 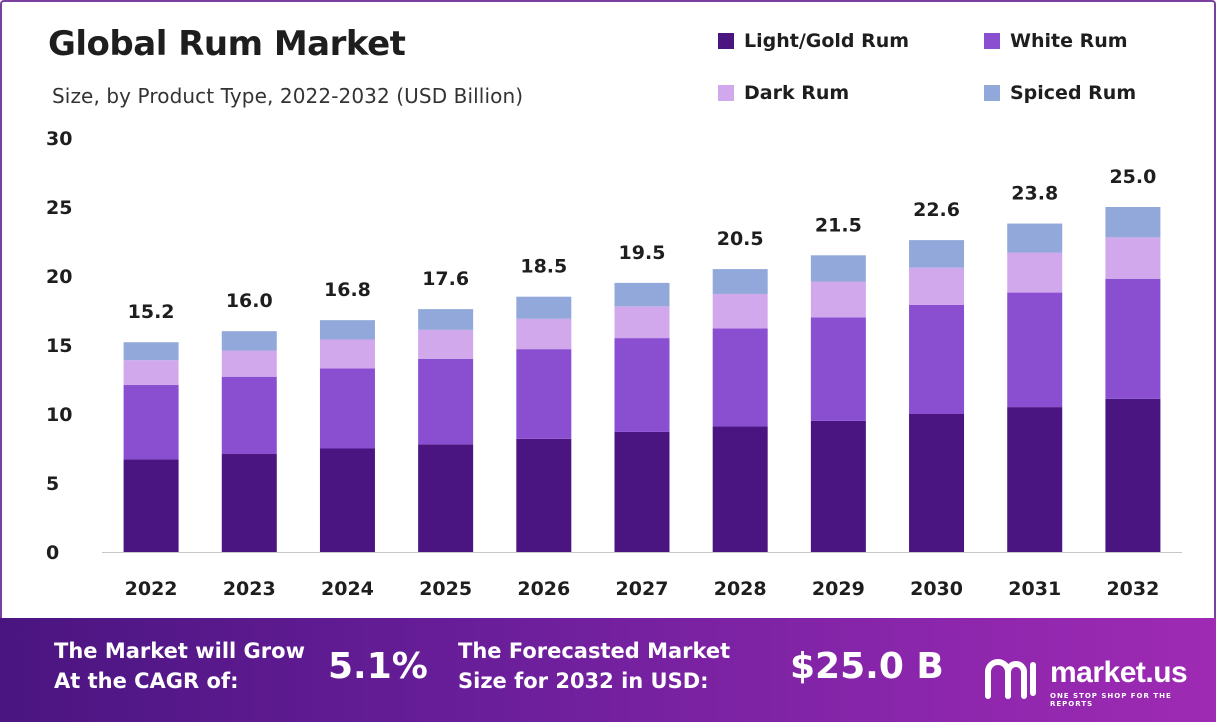 What do you see at coordinates (992, 93) in the screenshot?
I see `legend-swatch-spiced-rum` at bounding box center [992, 93].